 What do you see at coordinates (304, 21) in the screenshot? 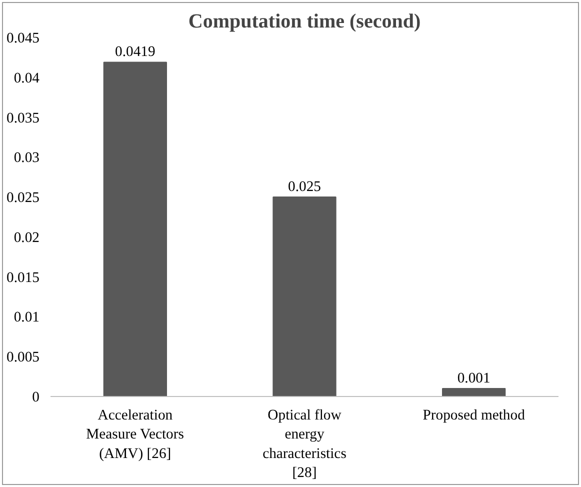
I see `chart-title: Computation time (second)` at bounding box center [304, 21].